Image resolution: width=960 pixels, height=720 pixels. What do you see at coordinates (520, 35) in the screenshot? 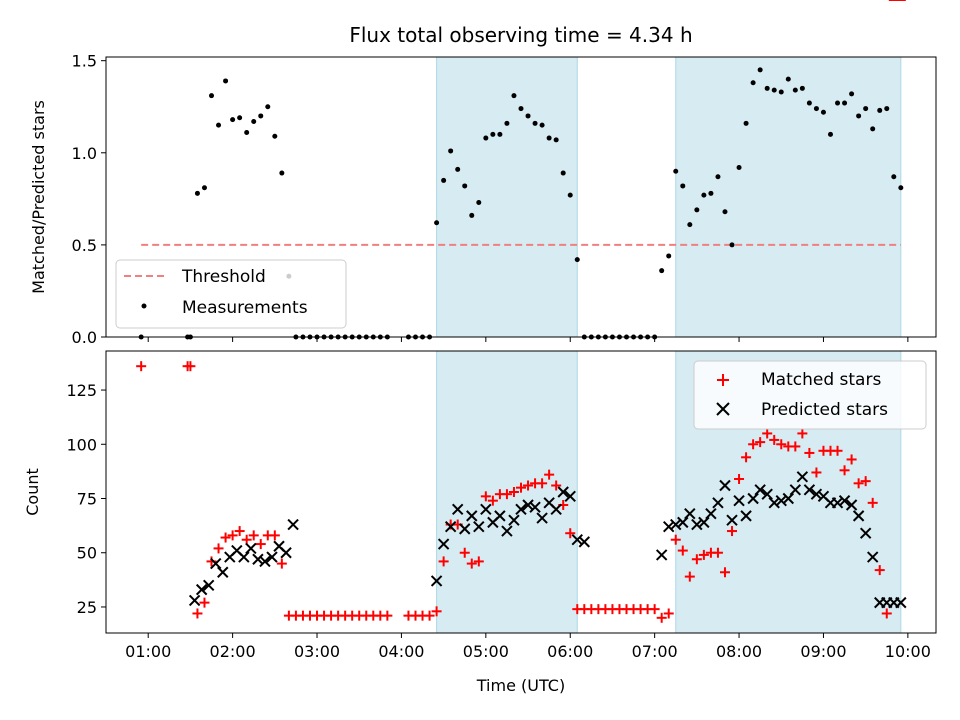
I see `chart-title: Flux total observing time = 4.34 h` at bounding box center [520, 35].